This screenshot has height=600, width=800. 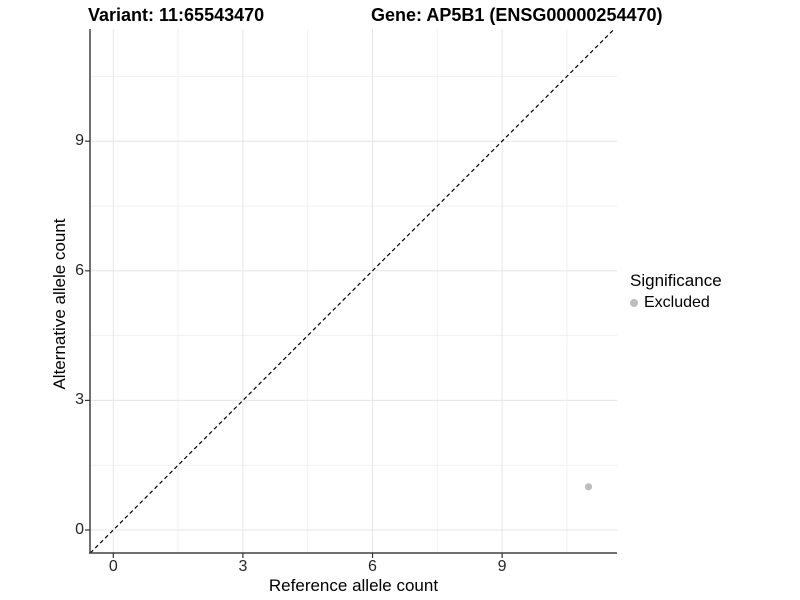 I want to click on legend-items: Excluded, so click(x=676, y=302).